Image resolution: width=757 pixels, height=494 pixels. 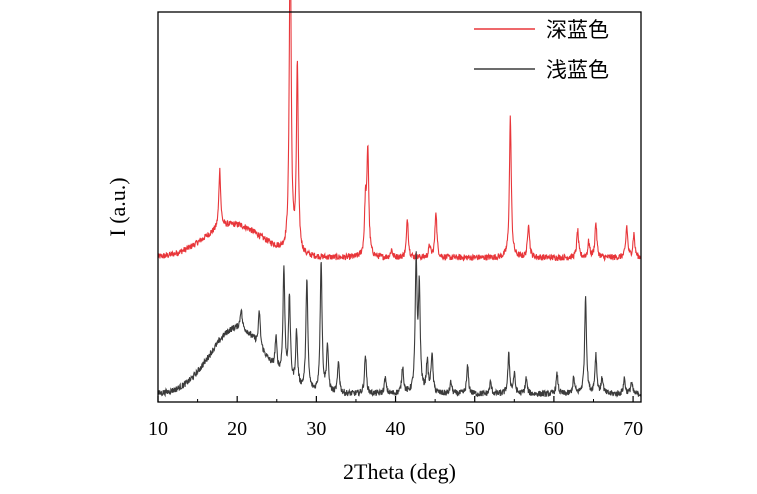 I want to click on legend-label-deep-blue: 深蓝色, so click(x=577, y=30).